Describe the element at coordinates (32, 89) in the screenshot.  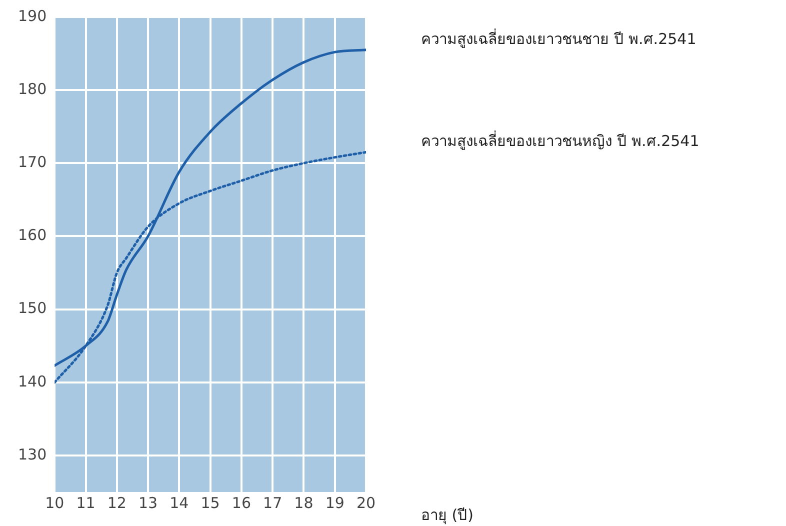
I see `y-tick-label: 180` at that location.